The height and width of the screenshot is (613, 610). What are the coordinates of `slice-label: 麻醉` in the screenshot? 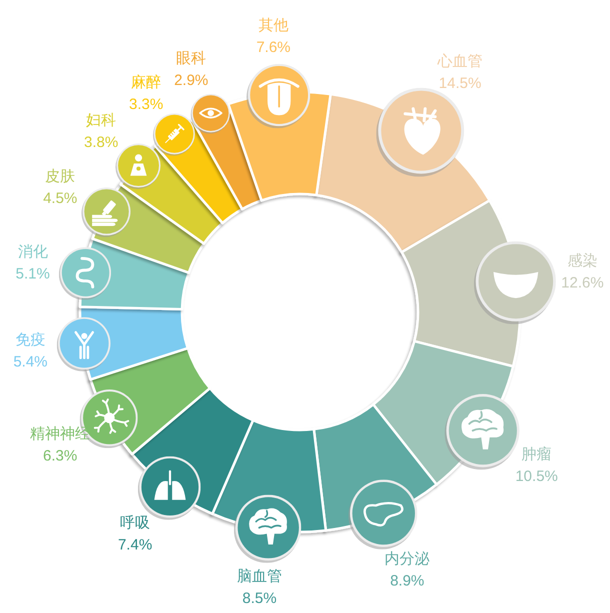 It's located at (146, 83).